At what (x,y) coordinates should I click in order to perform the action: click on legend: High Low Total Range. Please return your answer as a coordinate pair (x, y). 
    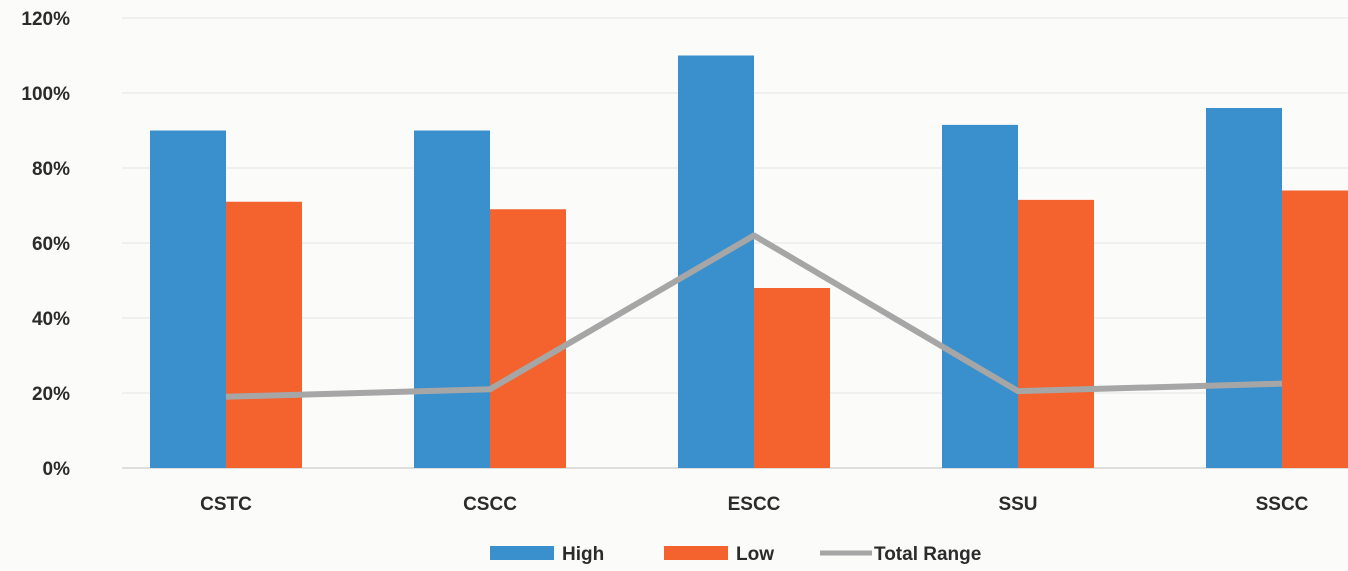
    Looking at the image, I should click on (735, 554).